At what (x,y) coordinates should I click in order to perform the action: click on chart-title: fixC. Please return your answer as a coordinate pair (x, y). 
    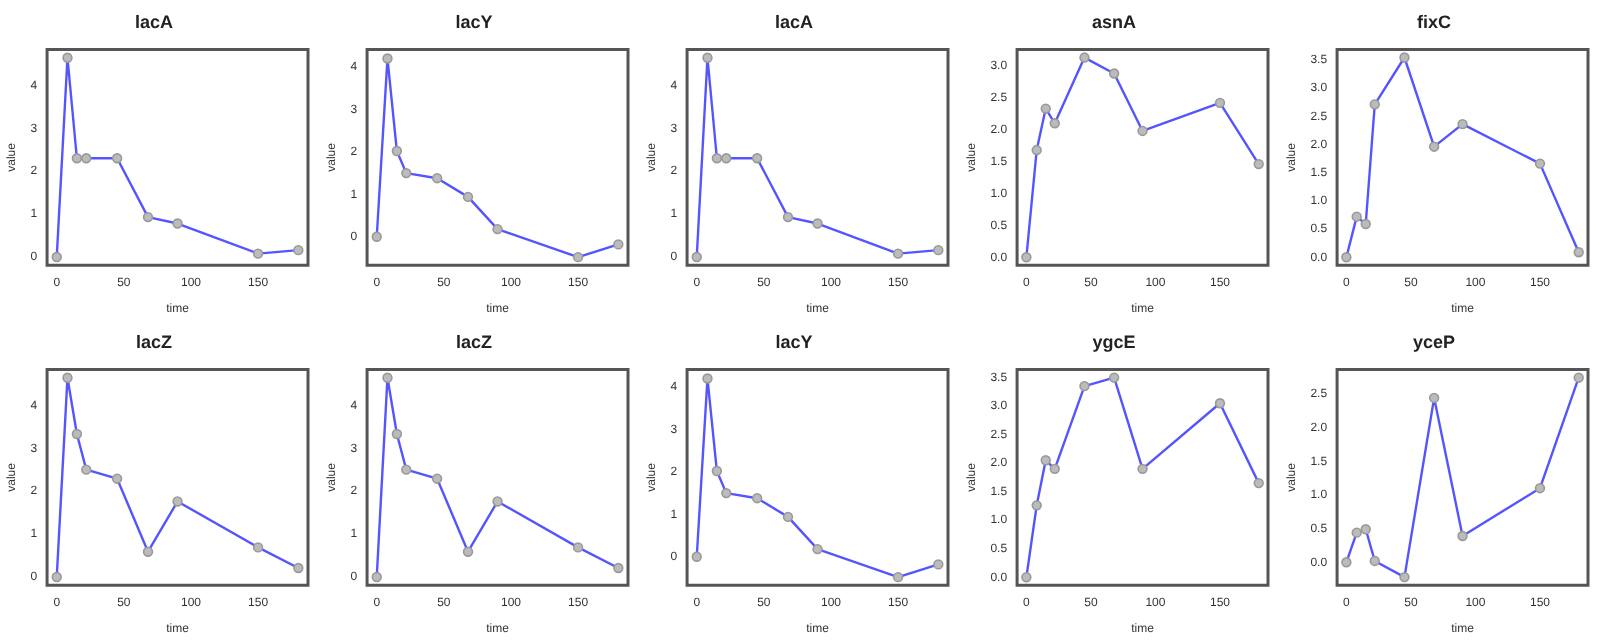
    Looking at the image, I should click on (1434, 21).